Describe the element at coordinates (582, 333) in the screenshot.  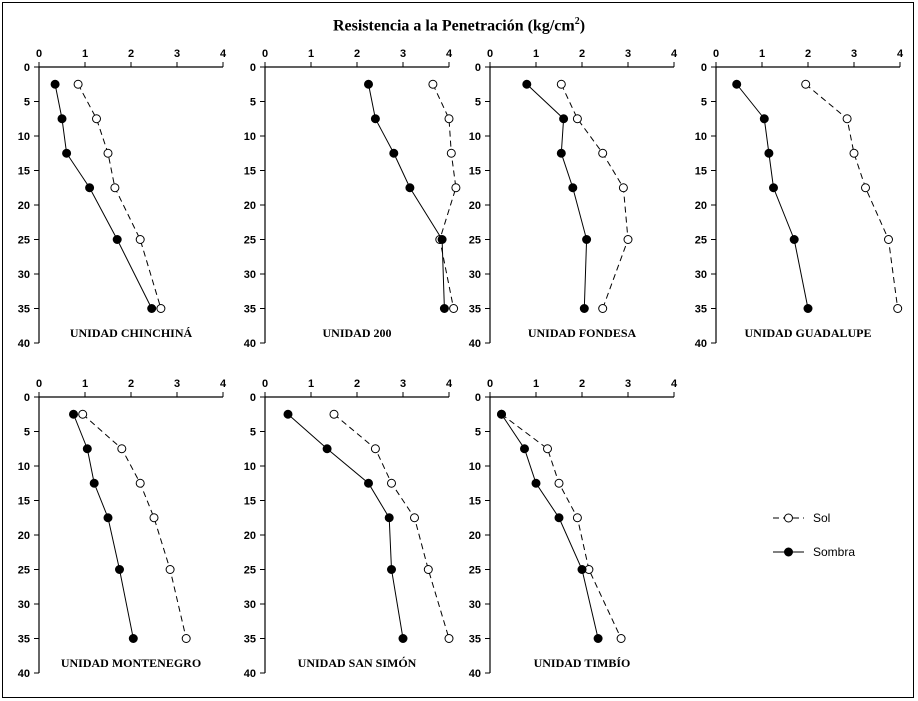
I see `panel-title: UNIDAD FONDESA` at that location.